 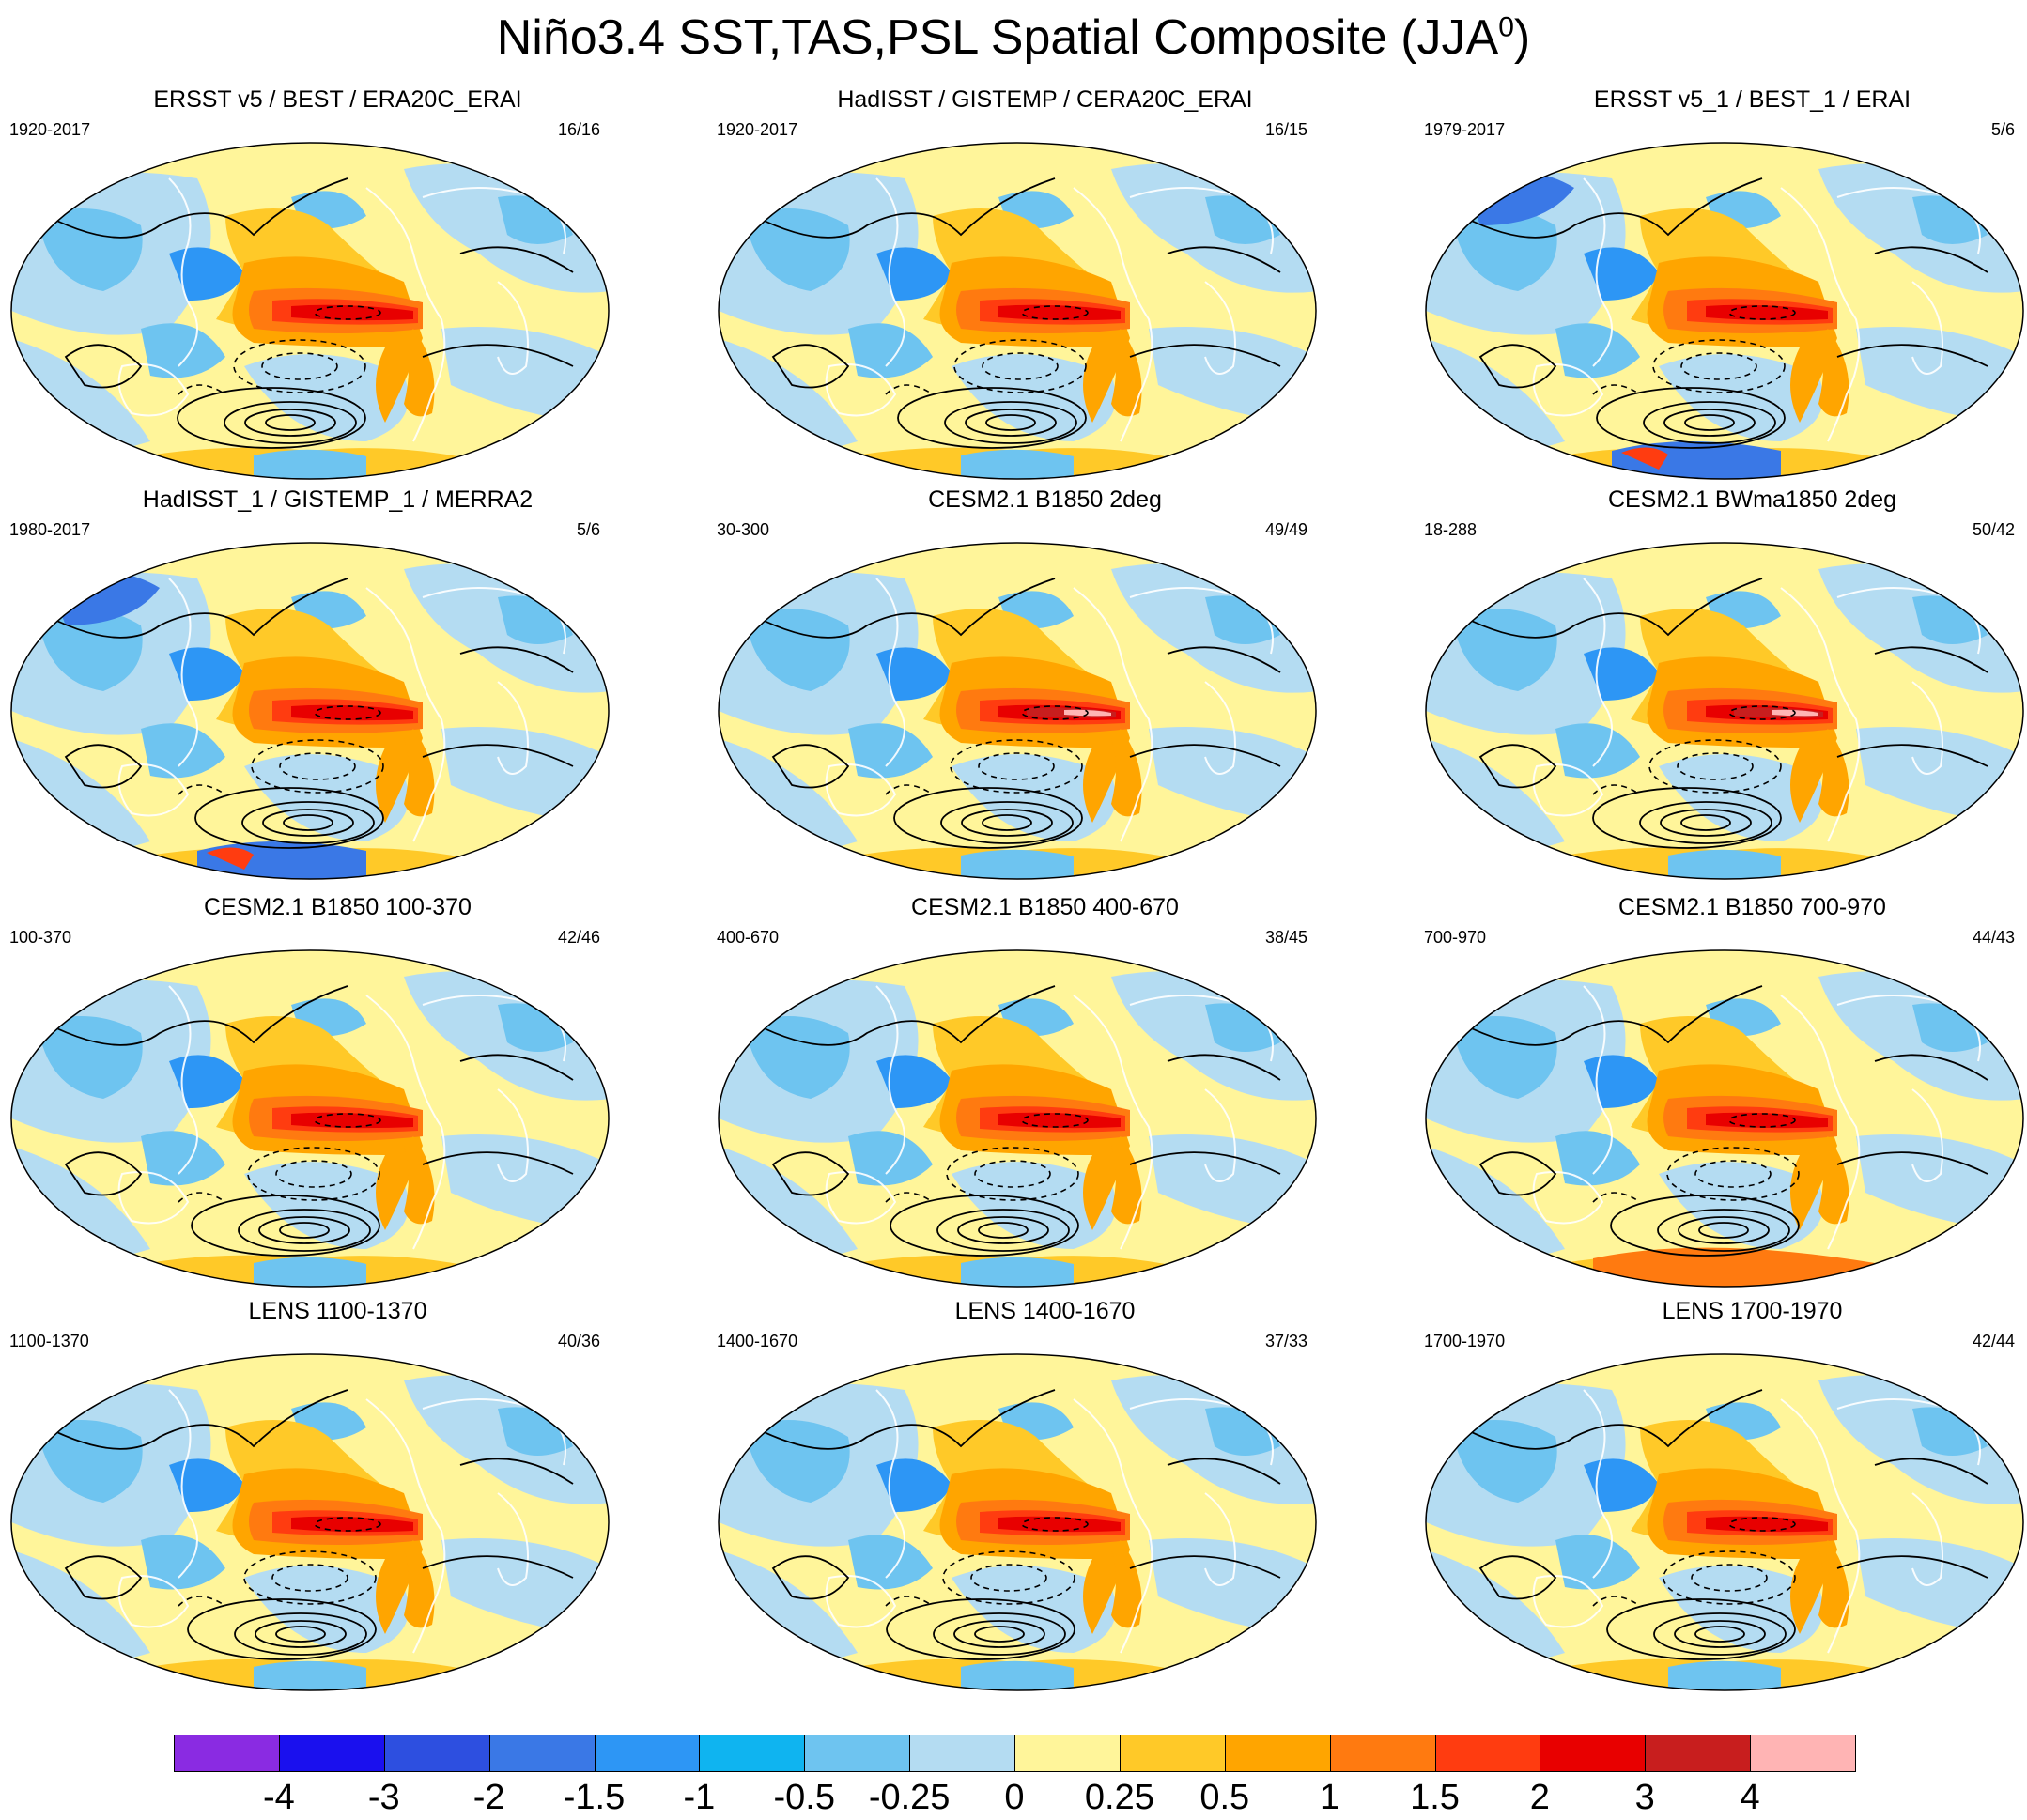 What do you see at coordinates (1465, 129) in the screenshot?
I see `panel-years: 1979-2017` at bounding box center [1465, 129].